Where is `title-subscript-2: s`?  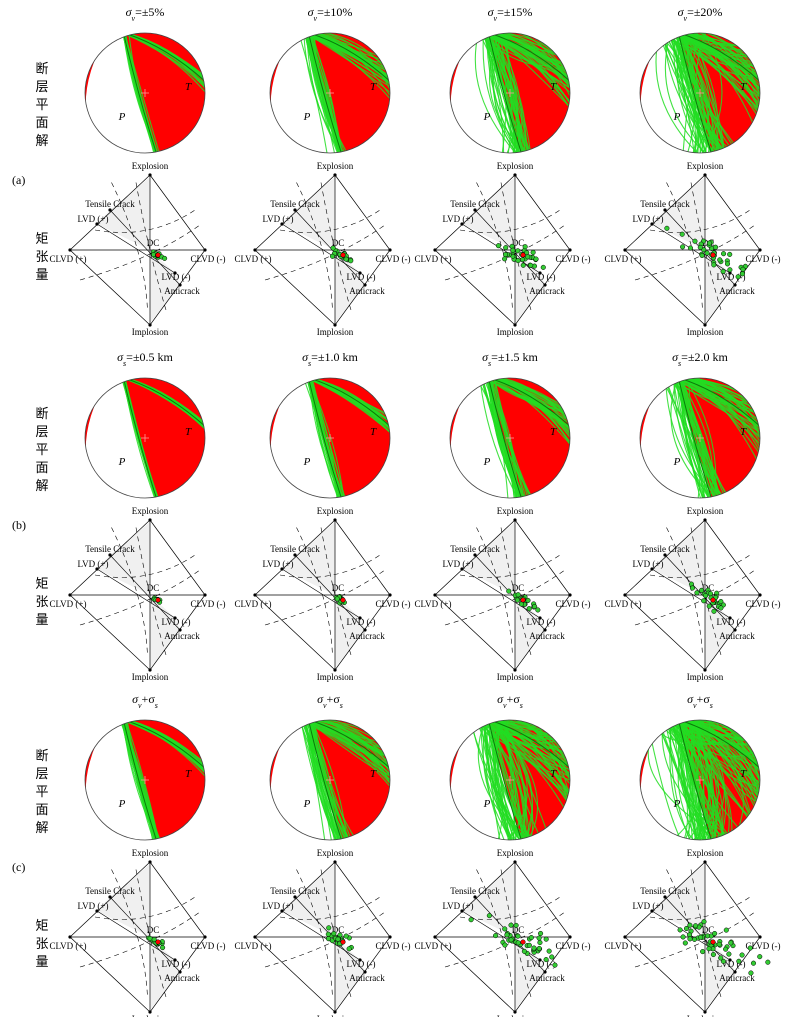
title-subscript-2: s is located at coordinates (156, 705).